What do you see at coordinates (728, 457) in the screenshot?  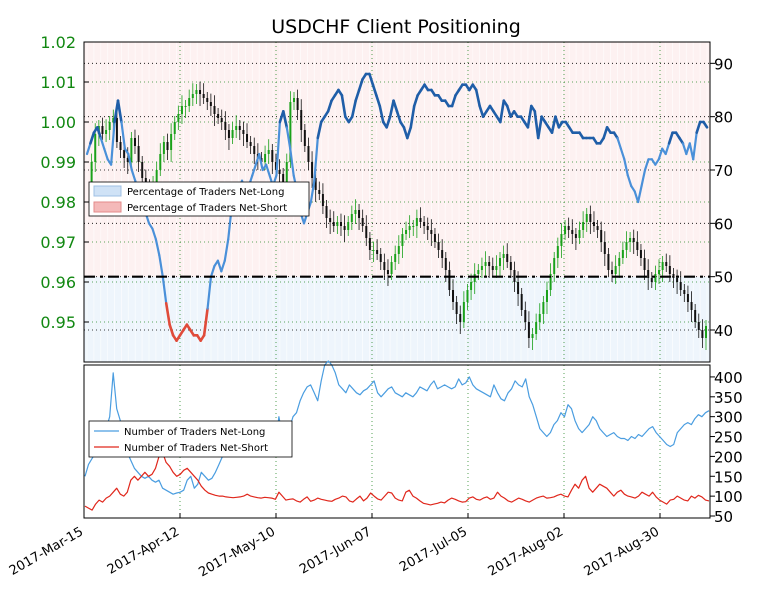 I see `count-tick-label: 200` at bounding box center [728, 457].